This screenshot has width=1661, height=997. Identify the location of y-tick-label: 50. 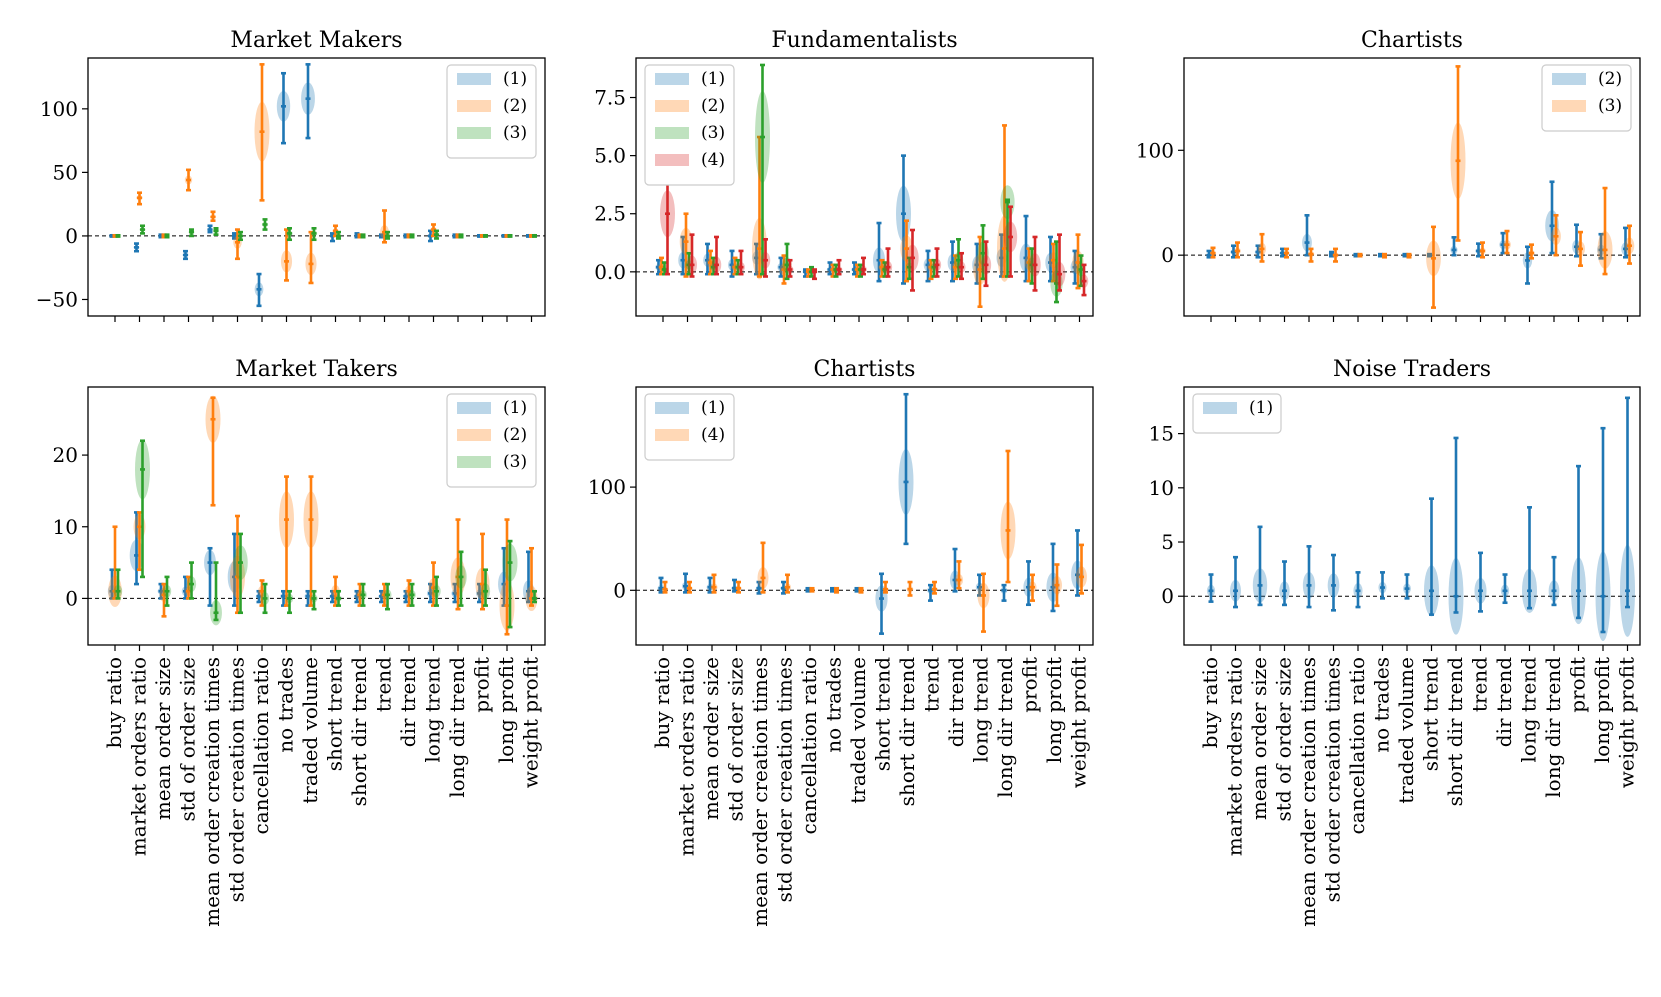
(65, 172).